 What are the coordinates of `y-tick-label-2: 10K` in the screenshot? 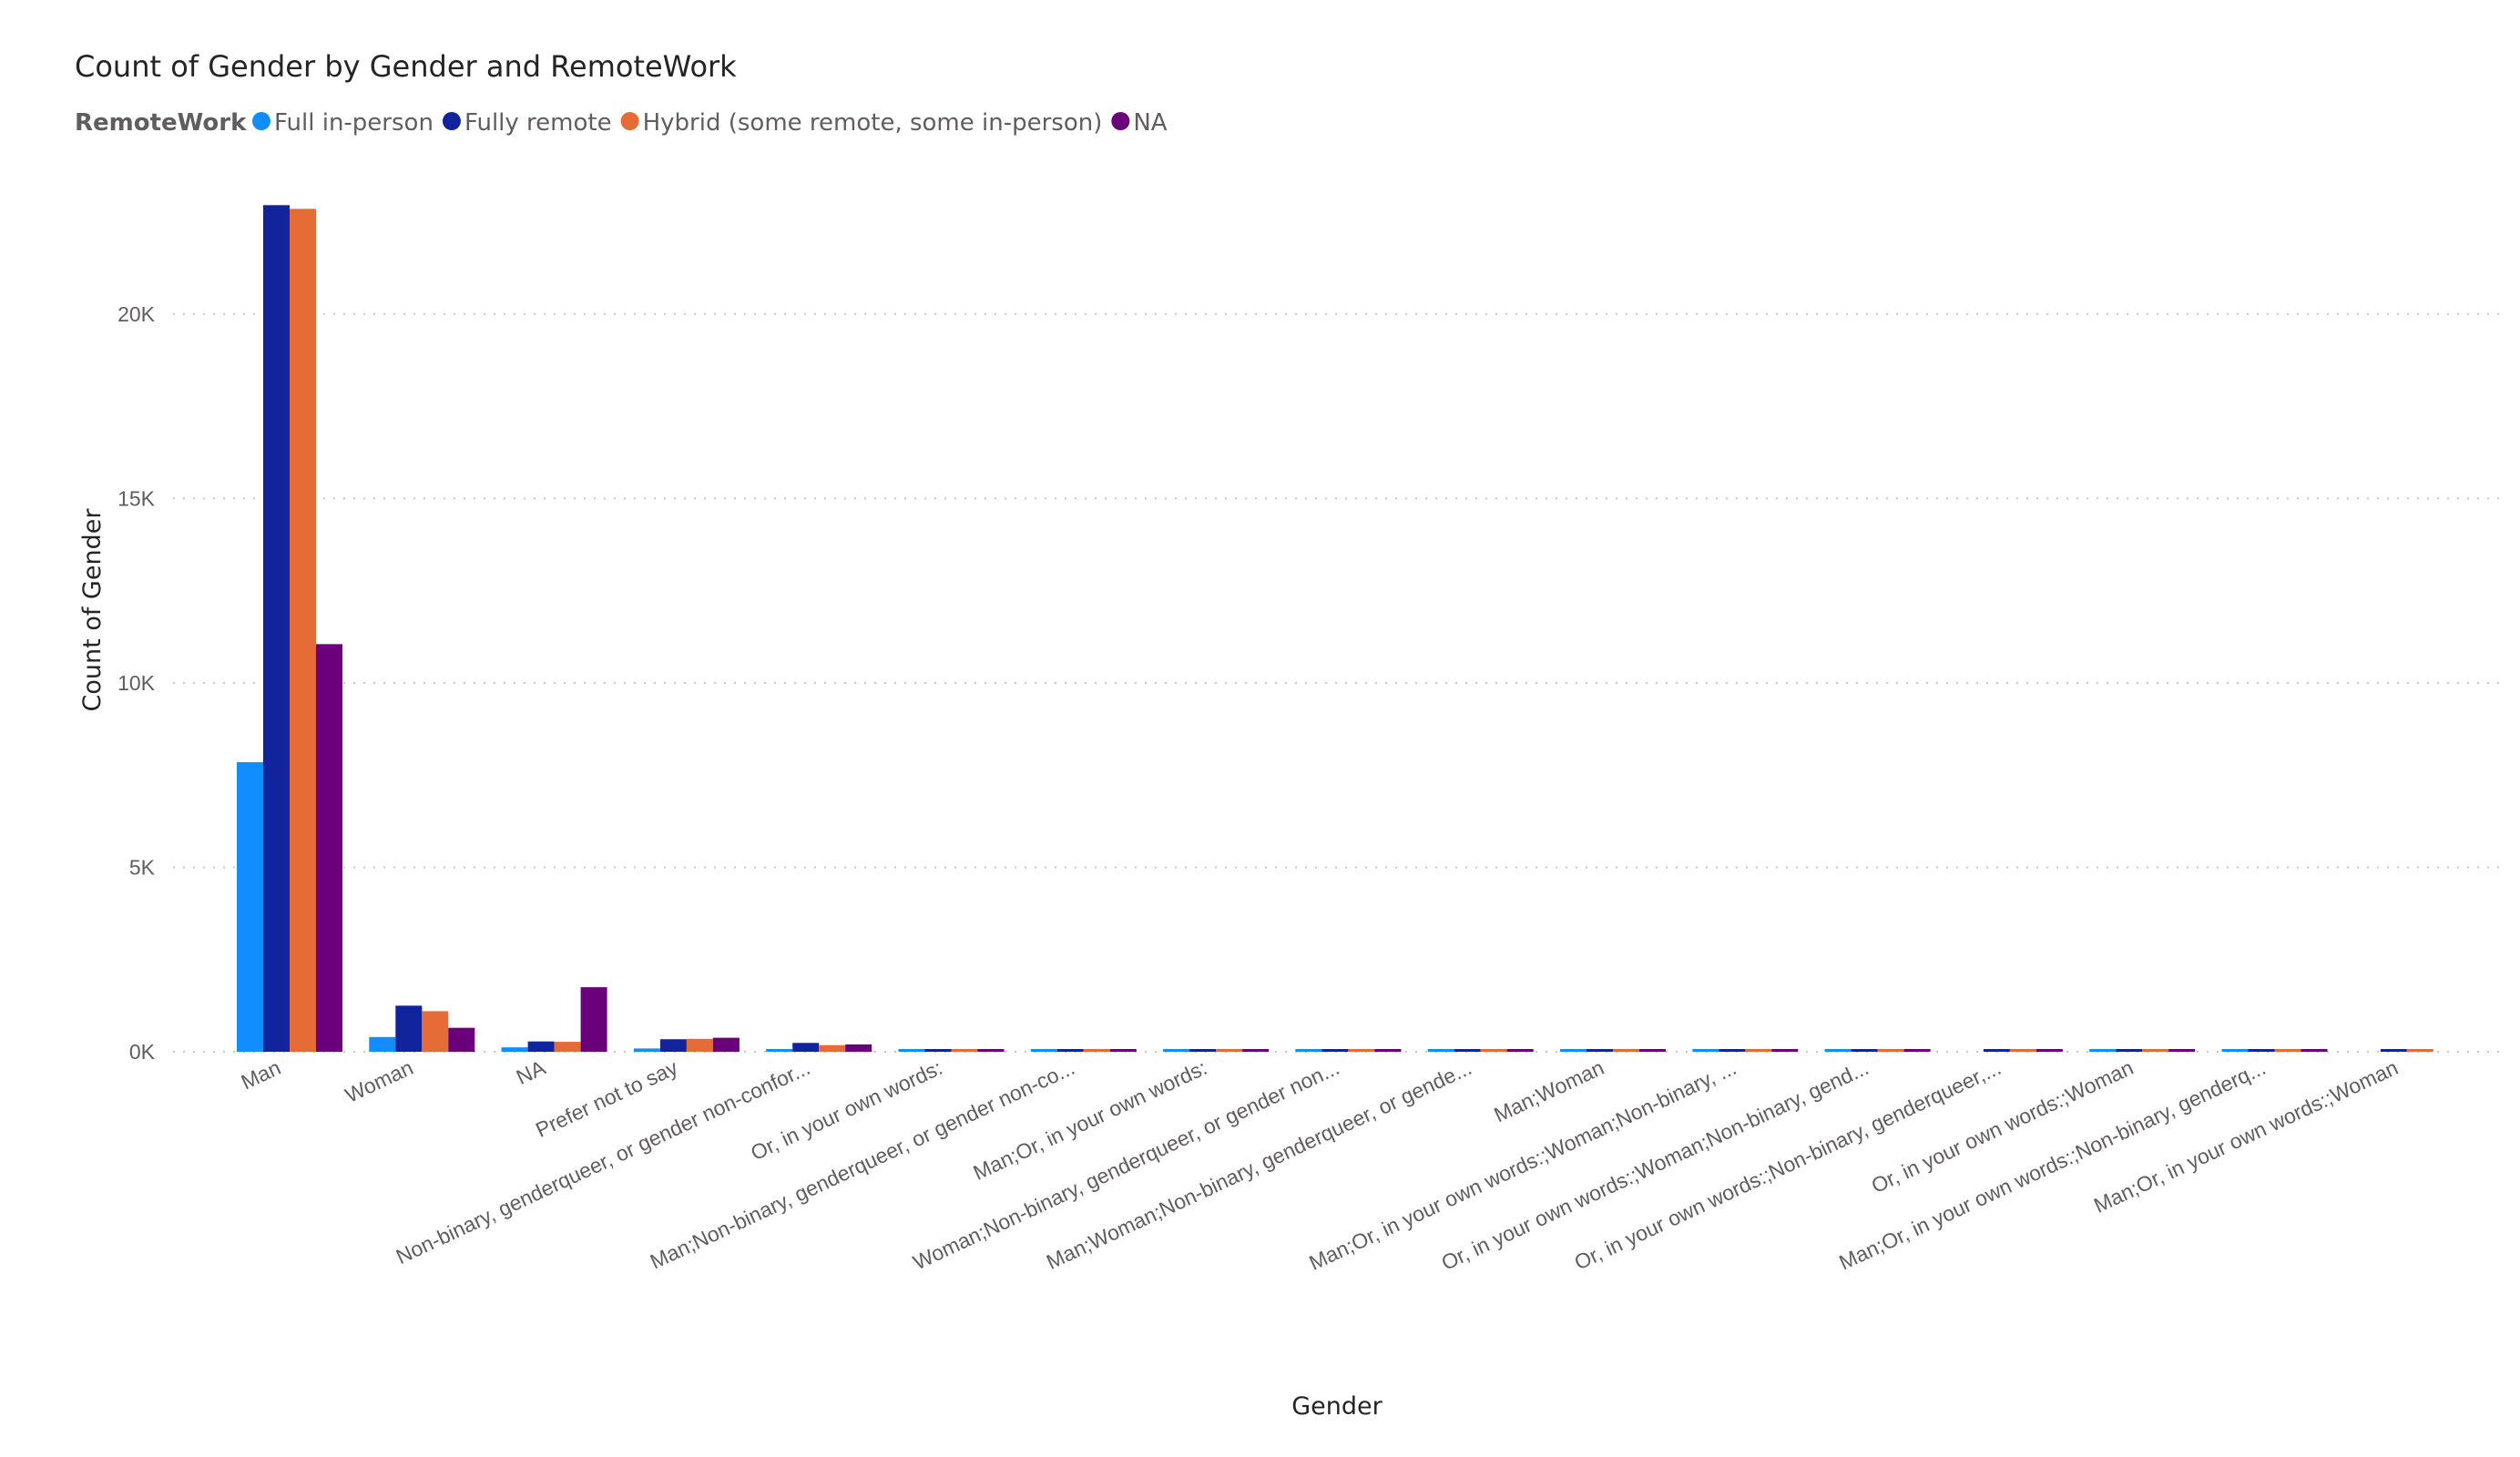 It's located at (137, 683).